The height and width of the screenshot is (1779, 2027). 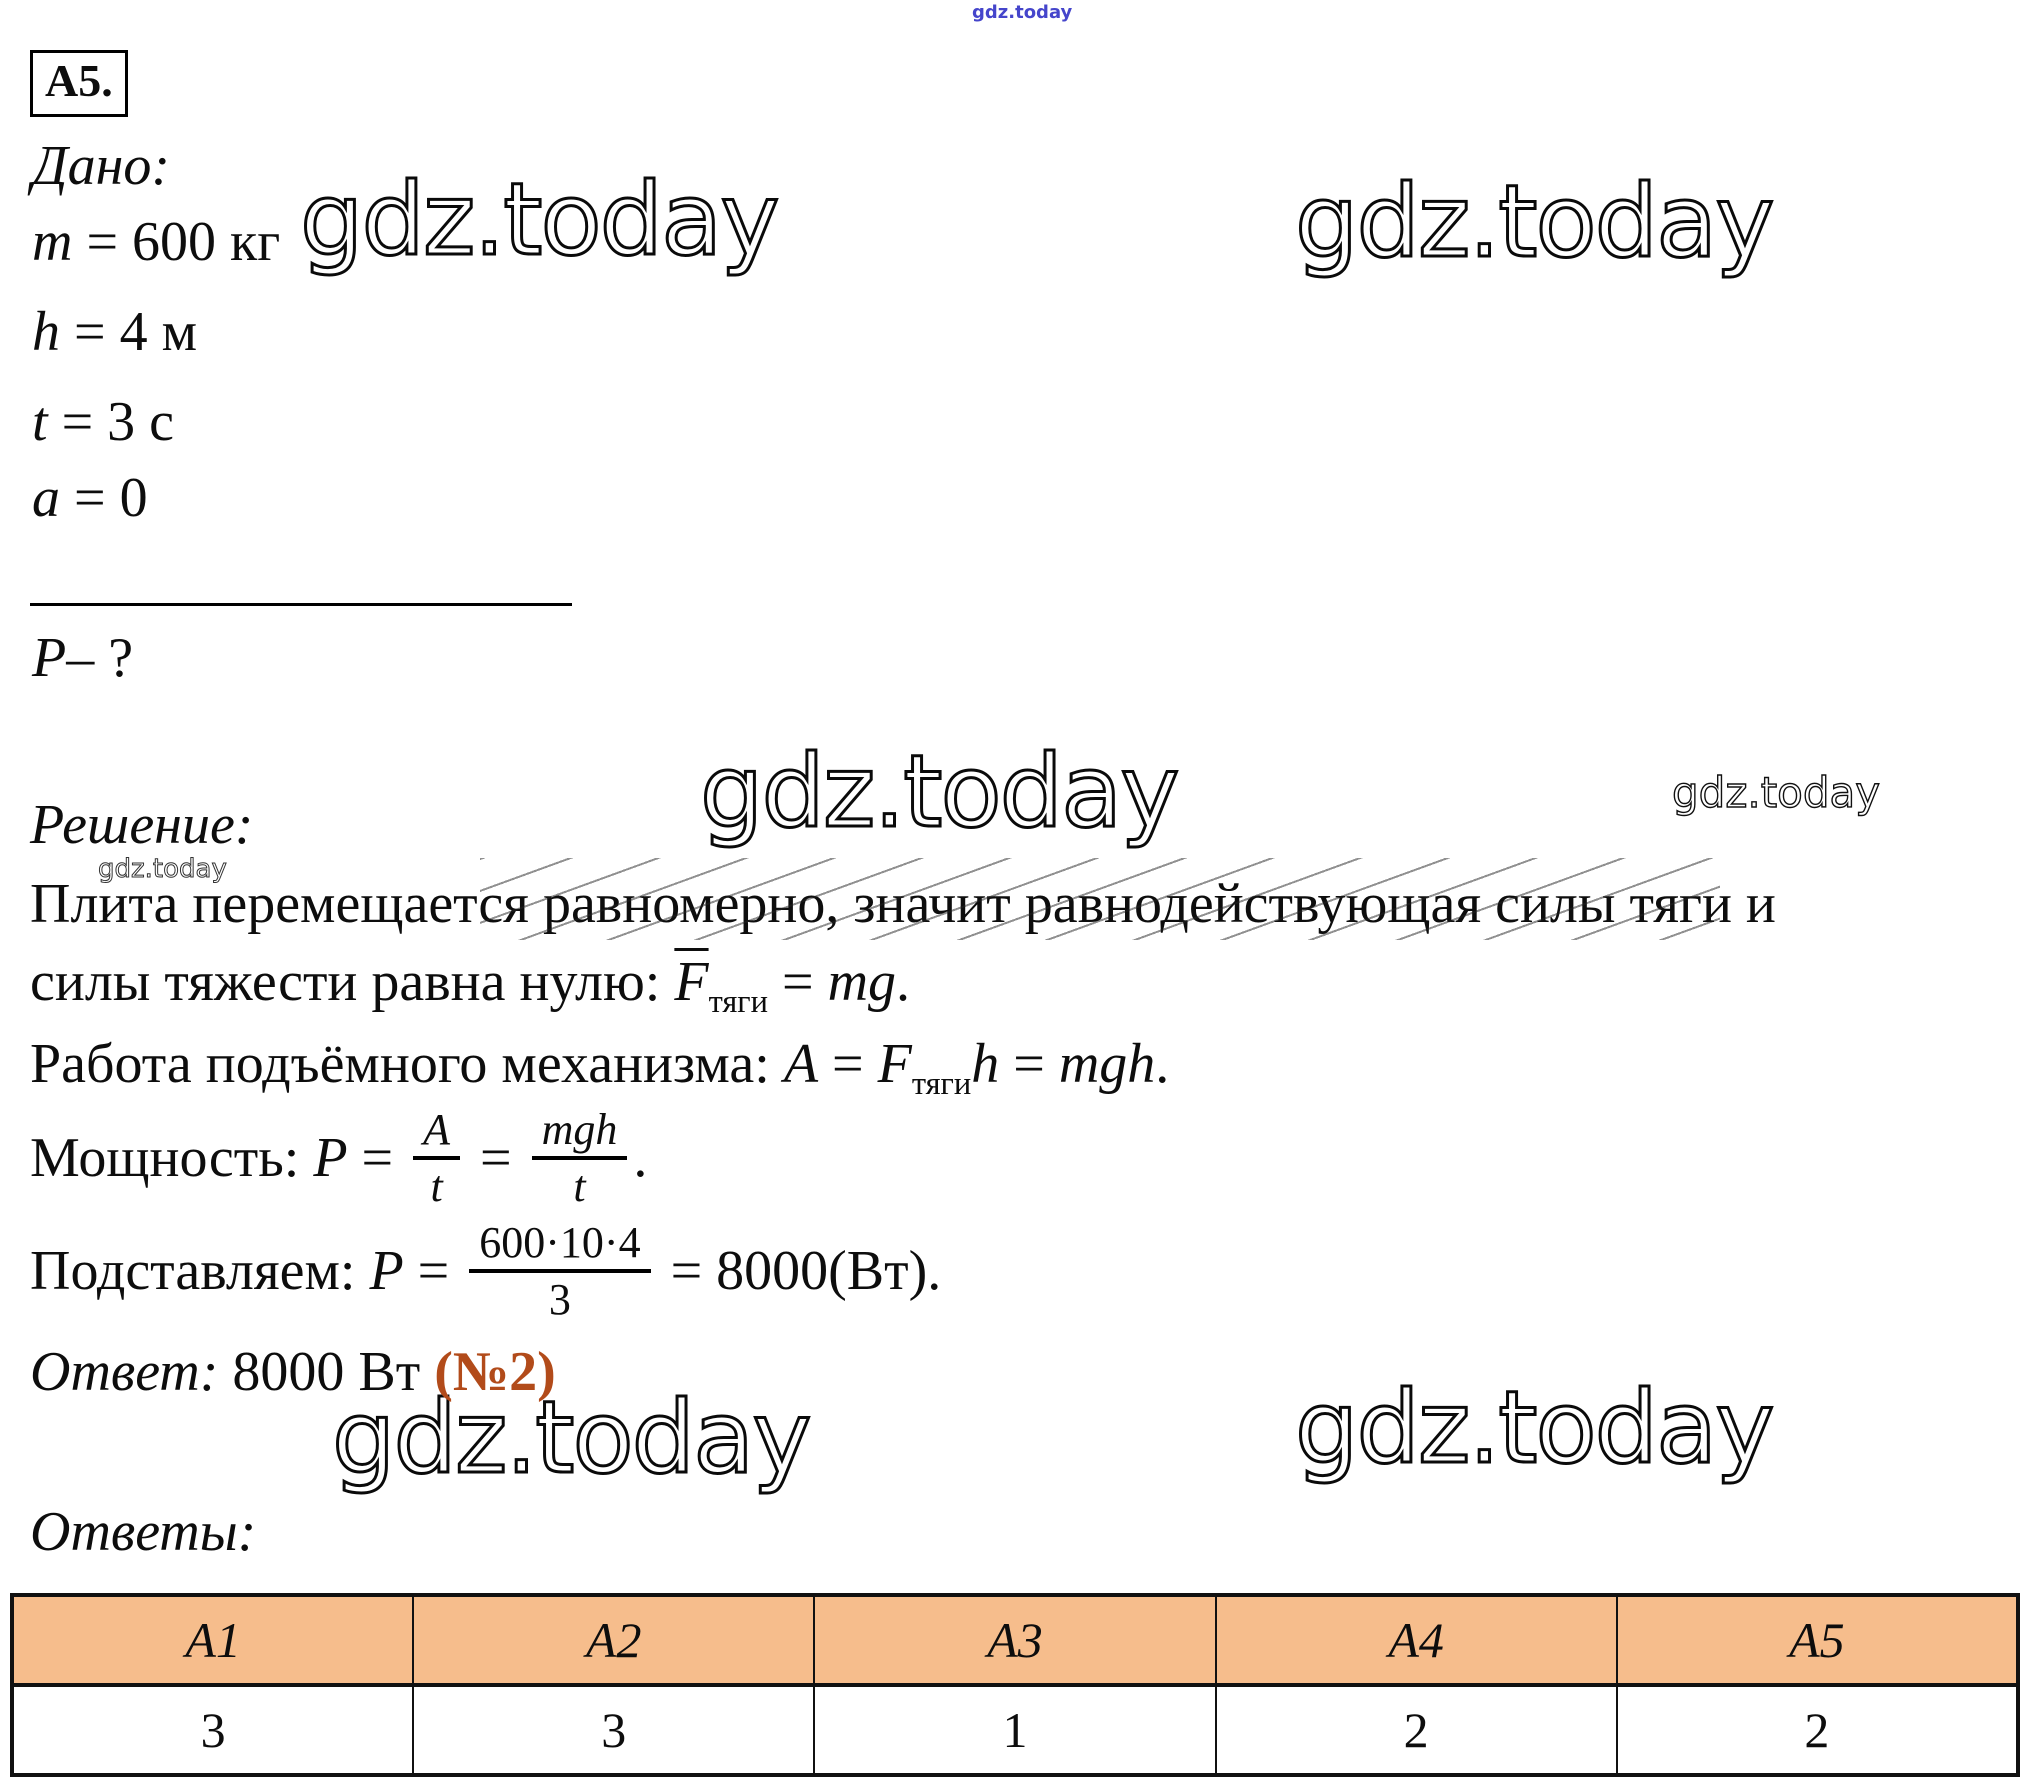 What do you see at coordinates (176, 242) in the screenshot?
I see `given-value: = 600 кг` at bounding box center [176, 242].